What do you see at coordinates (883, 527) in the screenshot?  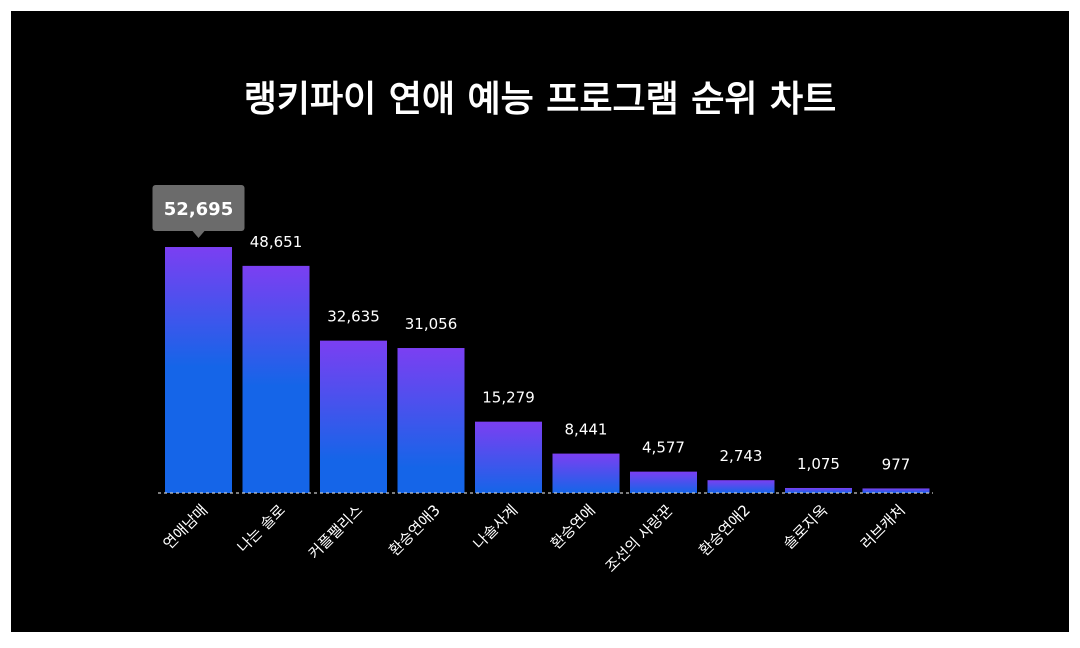 I see `category-label: 러브캐처` at bounding box center [883, 527].